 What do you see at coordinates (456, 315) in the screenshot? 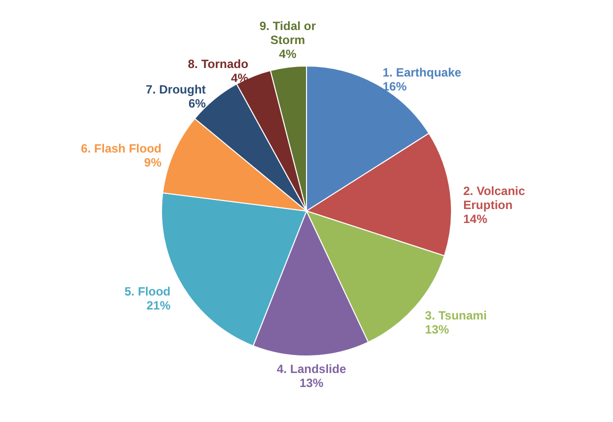
I see `slice-label: 3. Tsunami` at bounding box center [456, 315].